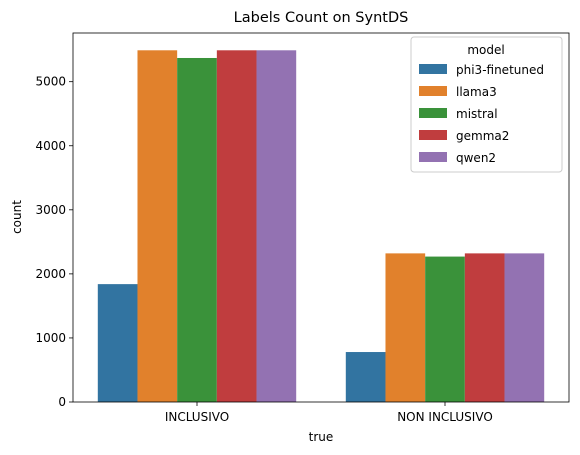 This screenshot has width=580, height=455. What do you see at coordinates (50, 146) in the screenshot?
I see `y-tick-label: 4000` at bounding box center [50, 146].